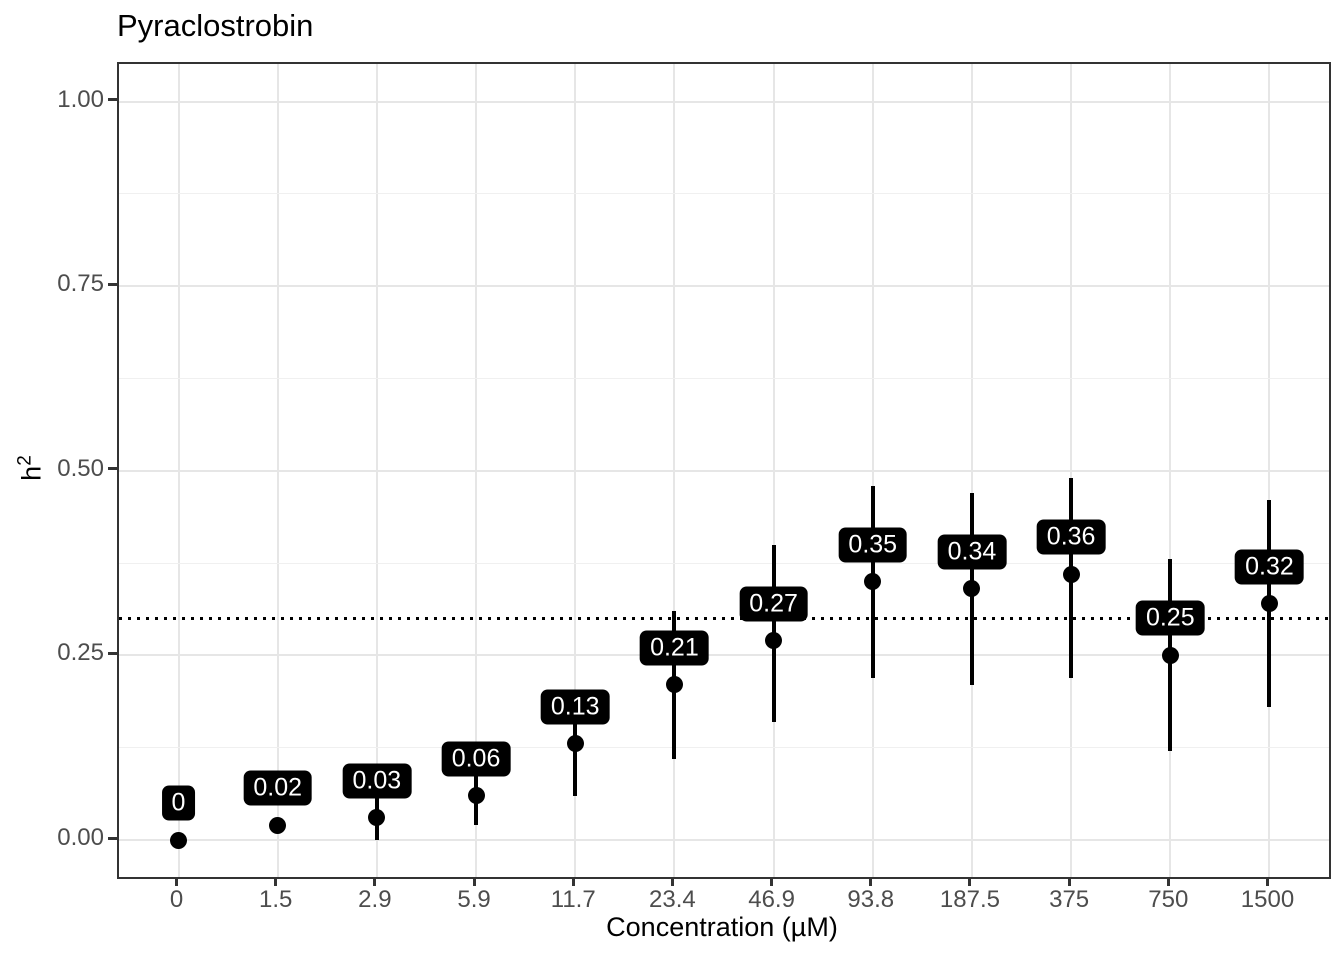  Describe the element at coordinates (80, 837) in the screenshot. I see `y-tick-label: 0.00` at that location.